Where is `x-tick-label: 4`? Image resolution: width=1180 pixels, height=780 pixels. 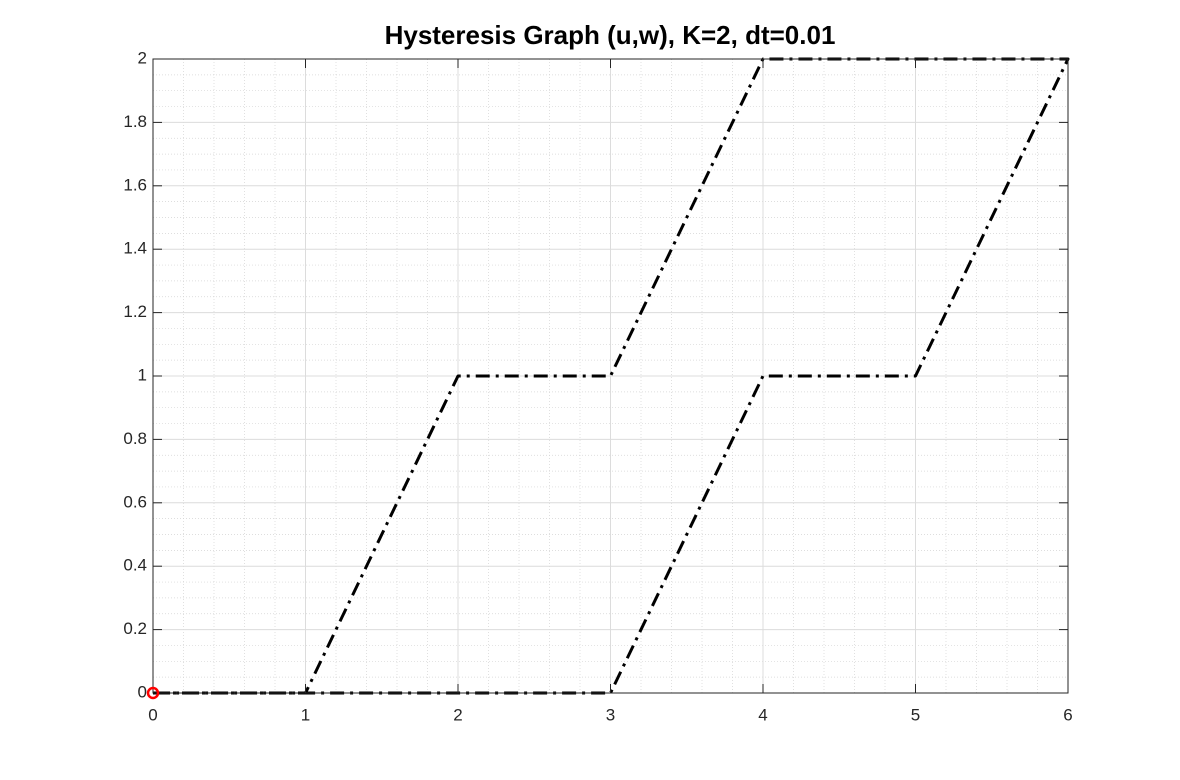
x-tick-label: 4 is located at coordinates (762, 714).